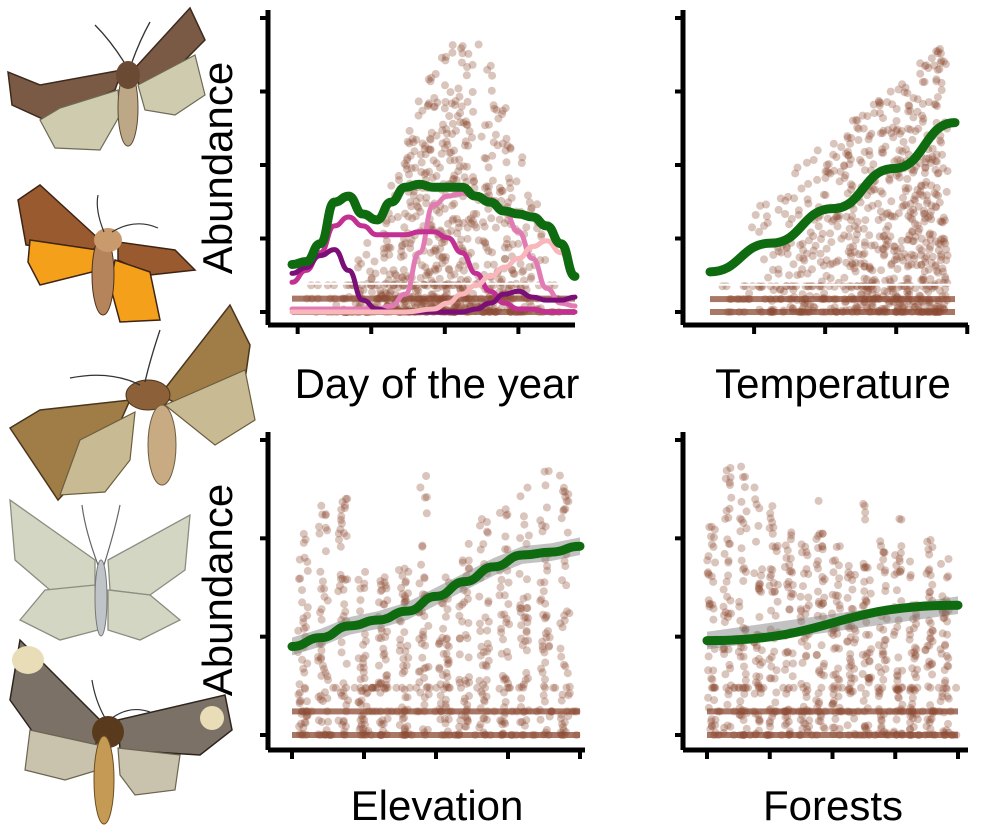 Image resolution: width=1000 pixels, height=834 pixels. What do you see at coordinates (832, 312) in the screenshot?
I see `dense-row` at bounding box center [832, 312].